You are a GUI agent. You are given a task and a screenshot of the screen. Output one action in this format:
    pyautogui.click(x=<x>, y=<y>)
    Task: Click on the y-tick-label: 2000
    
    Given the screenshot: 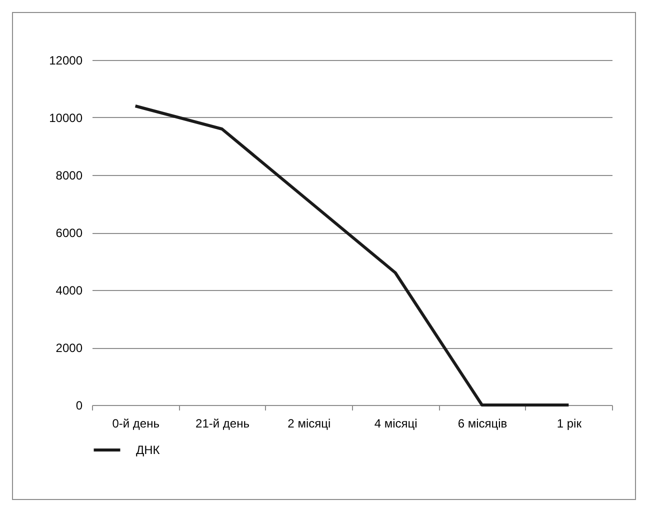 What is the action you would take?
    pyautogui.click(x=69, y=348)
    